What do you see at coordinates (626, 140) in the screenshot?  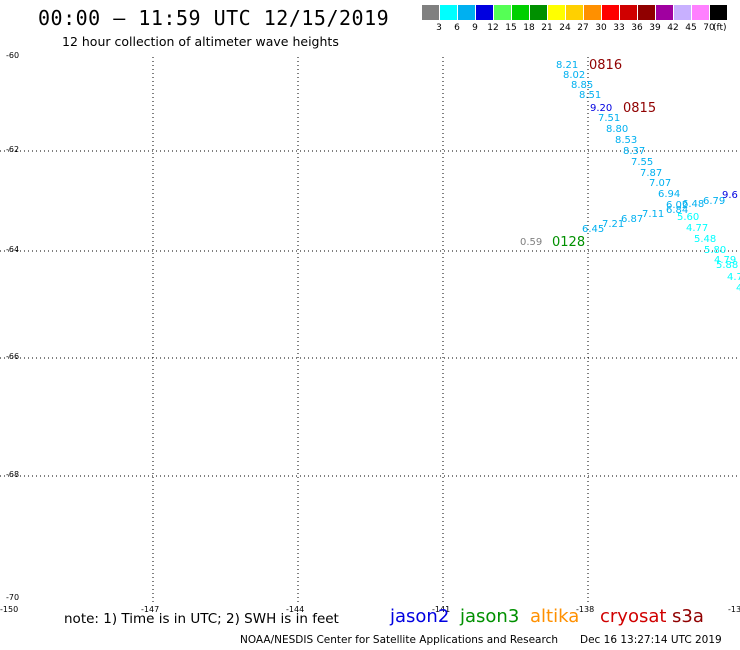 I see `wave-height-value: 8.53` at bounding box center [626, 140].